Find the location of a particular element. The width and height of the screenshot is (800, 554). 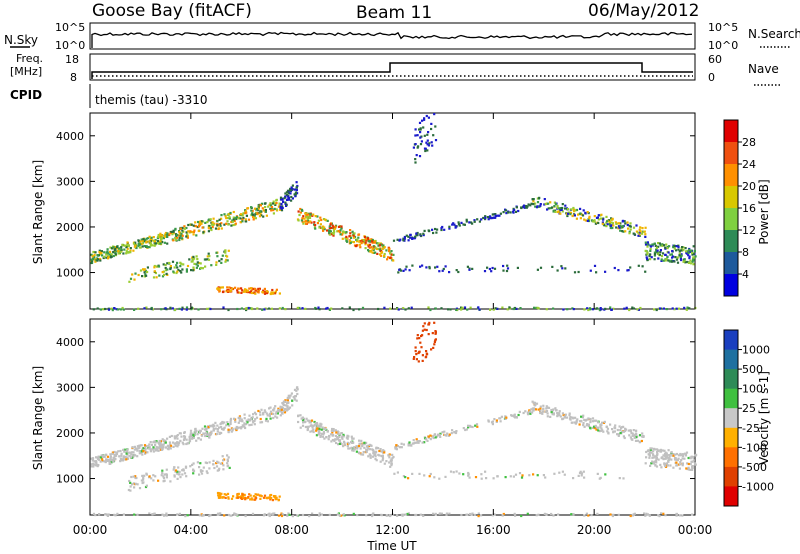

cpid-value: themis (tau) -3310 is located at coordinates (151, 100).